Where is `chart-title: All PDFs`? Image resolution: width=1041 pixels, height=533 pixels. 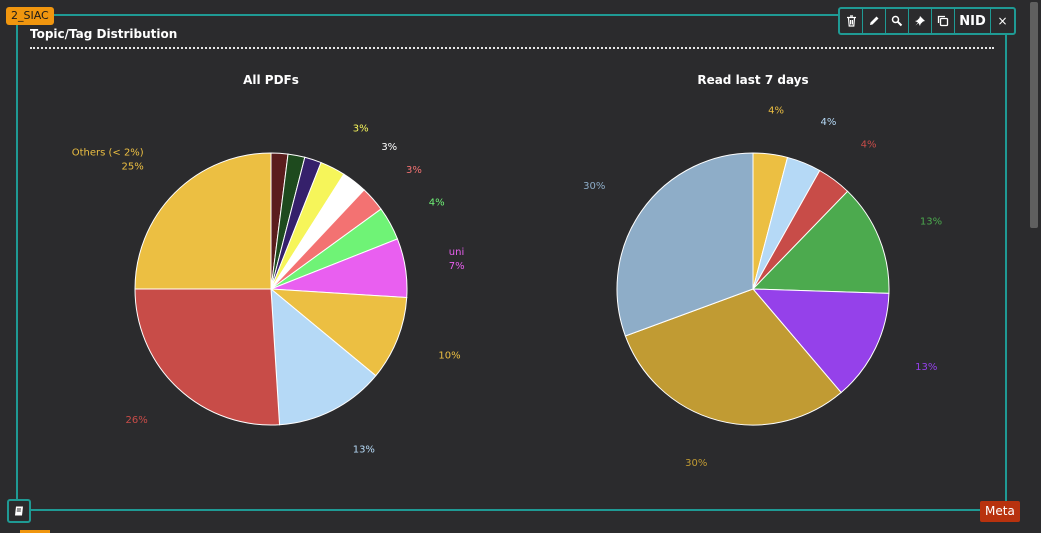
chart-title: All PDFs is located at coordinates (271, 80).